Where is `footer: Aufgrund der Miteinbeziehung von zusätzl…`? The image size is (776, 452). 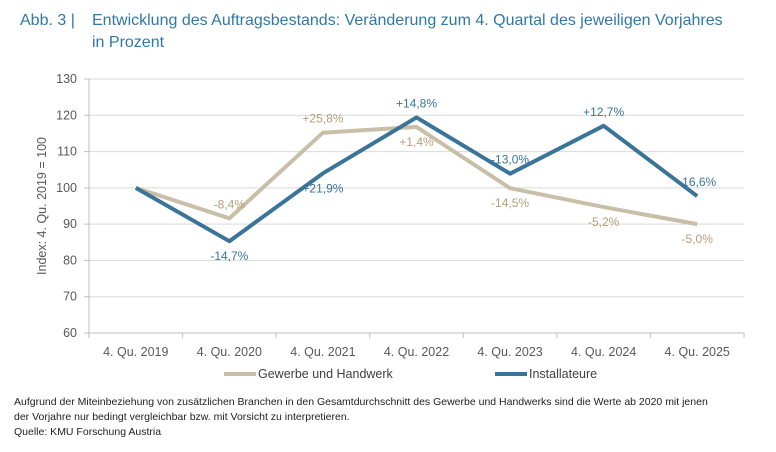 footer: Aufgrund der Miteinbeziehung von zusätzl… is located at coordinates (394, 417).